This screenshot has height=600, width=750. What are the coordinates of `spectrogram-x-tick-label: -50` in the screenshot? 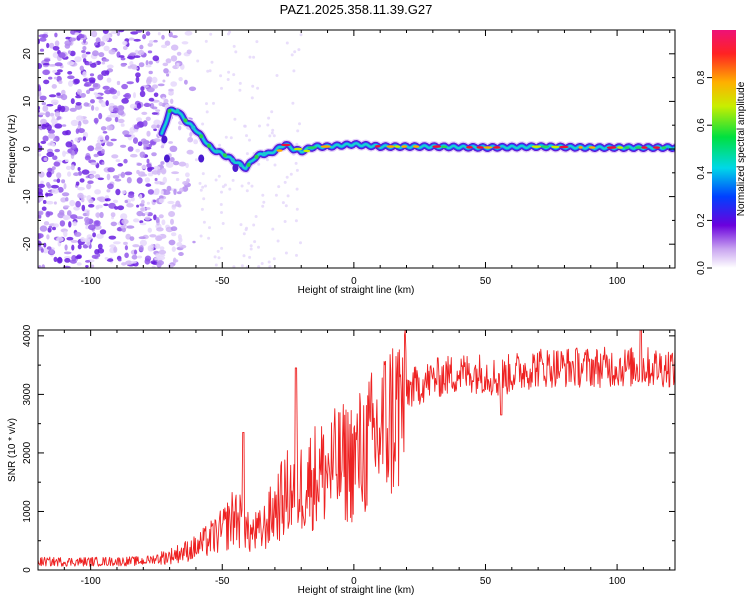 It's located at (222, 281).